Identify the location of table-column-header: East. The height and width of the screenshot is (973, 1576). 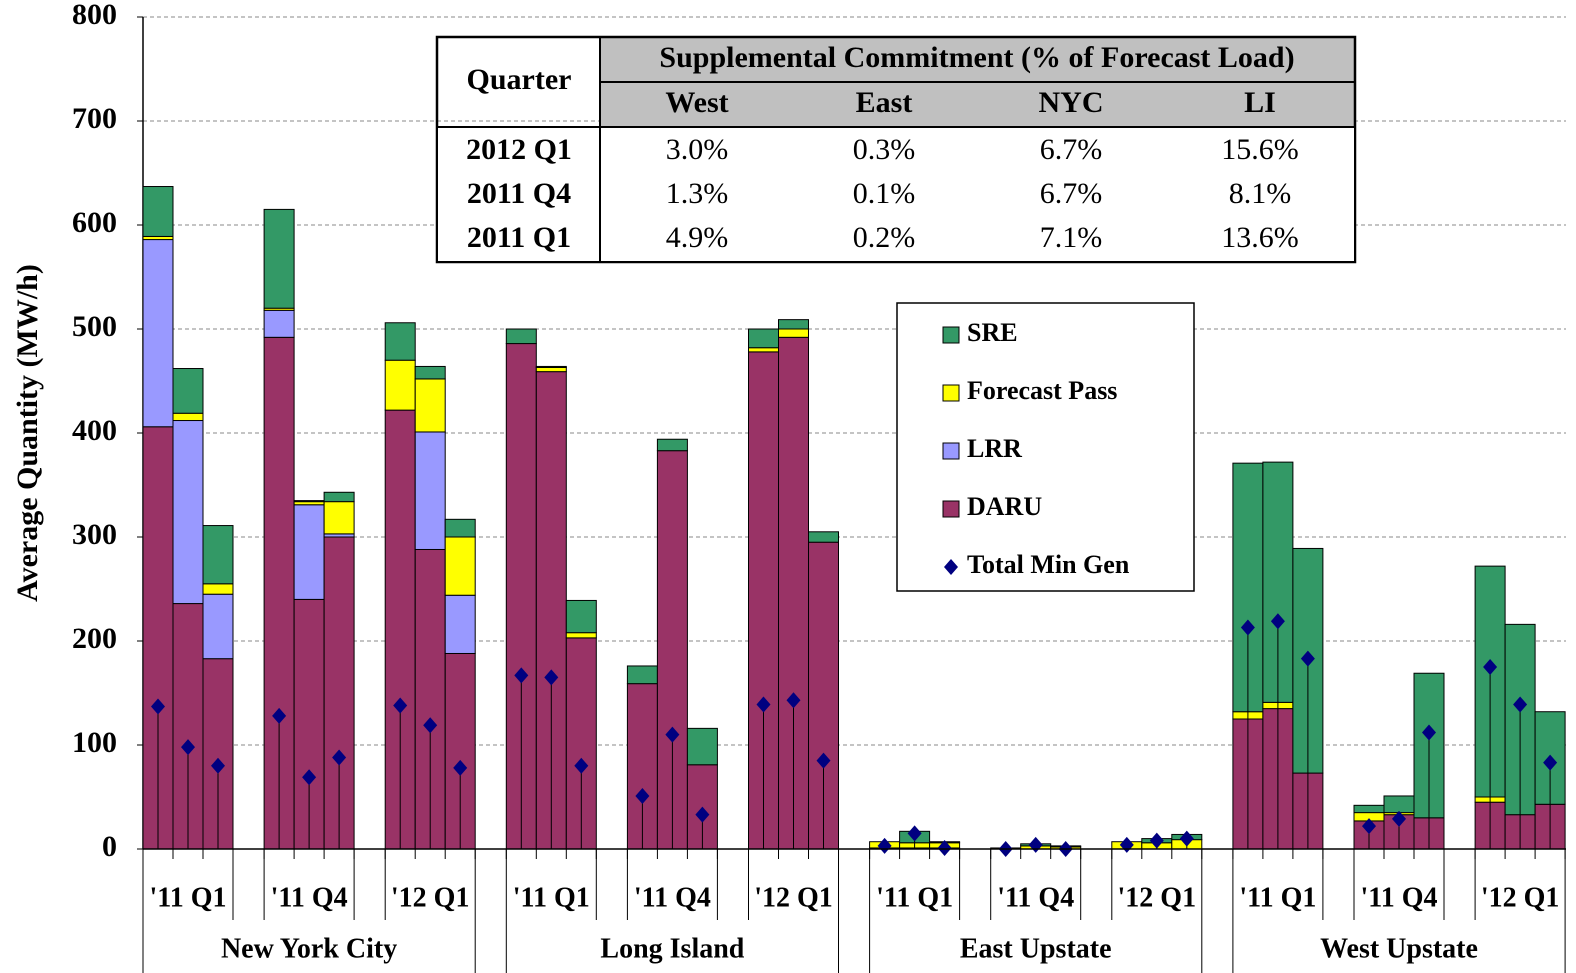
(884, 102).